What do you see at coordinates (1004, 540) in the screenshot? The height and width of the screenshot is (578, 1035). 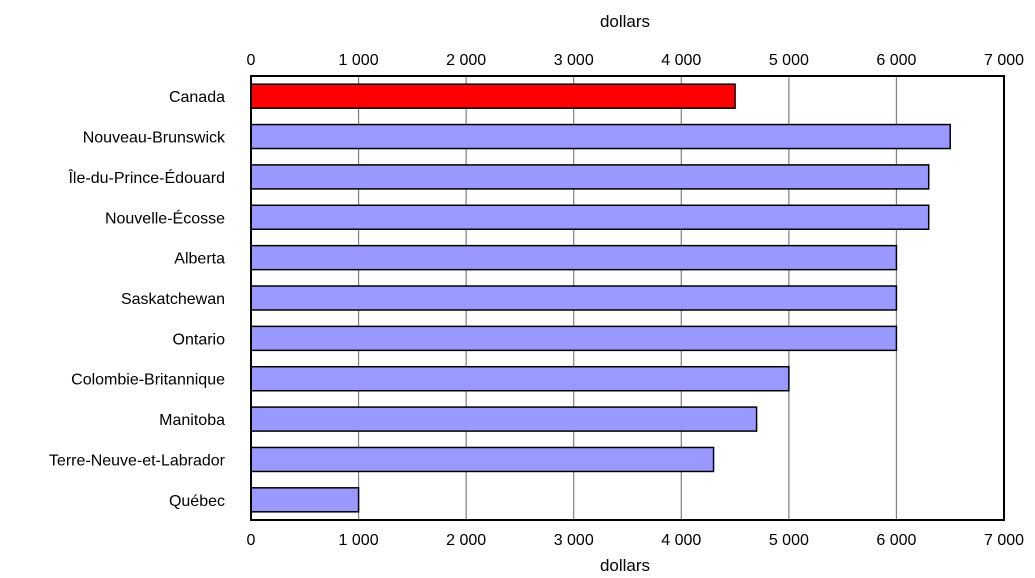 I see `tick-label-bottom: 7 000` at bounding box center [1004, 540].